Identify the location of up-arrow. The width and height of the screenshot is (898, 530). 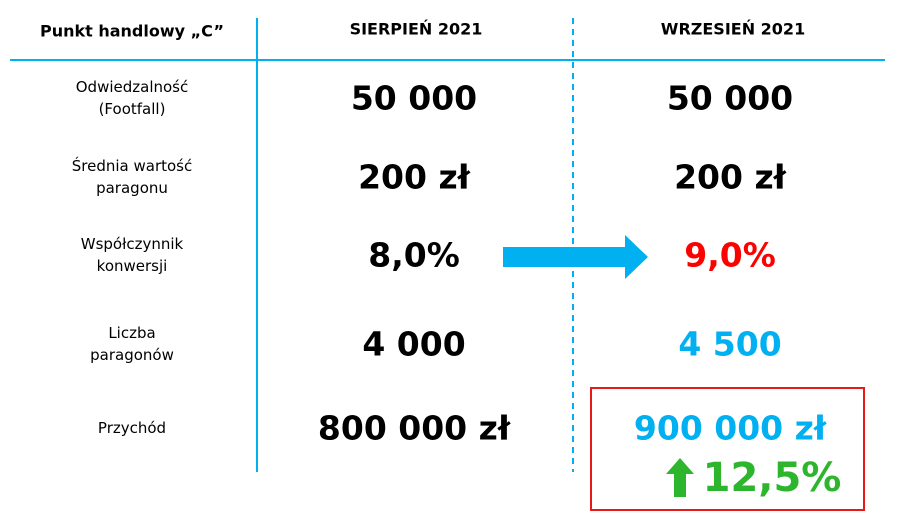
(680, 477).